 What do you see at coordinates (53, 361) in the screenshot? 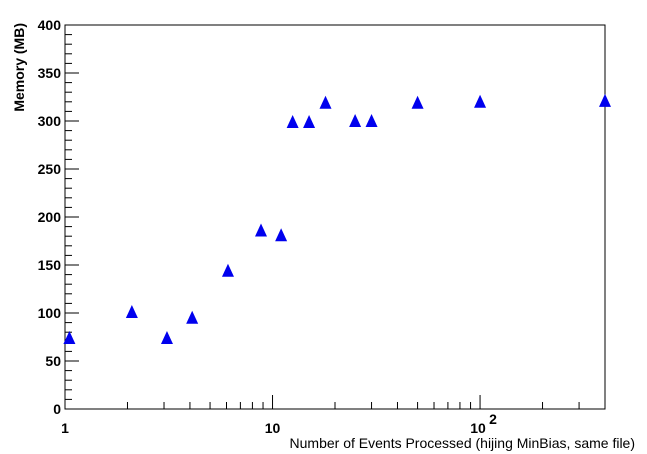
I see `y-tick-label: 50` at bounding box center [53, 361].